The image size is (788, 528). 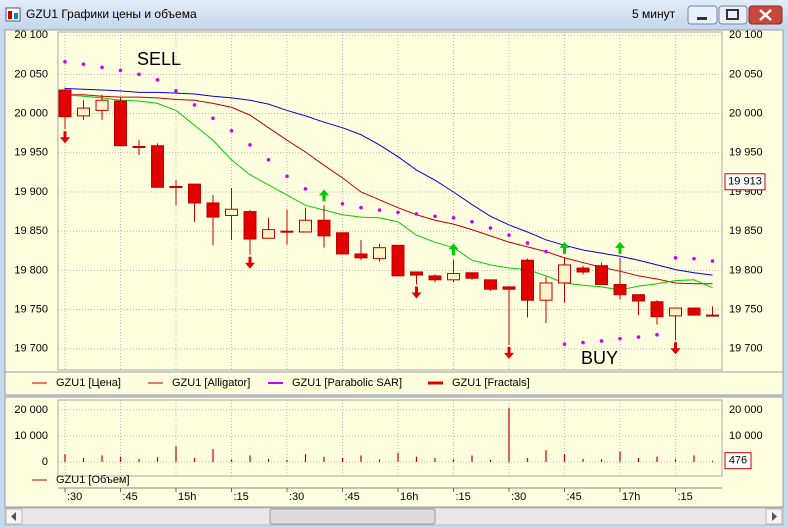 I want to click on maximize-button, so click(x=733, y=15).